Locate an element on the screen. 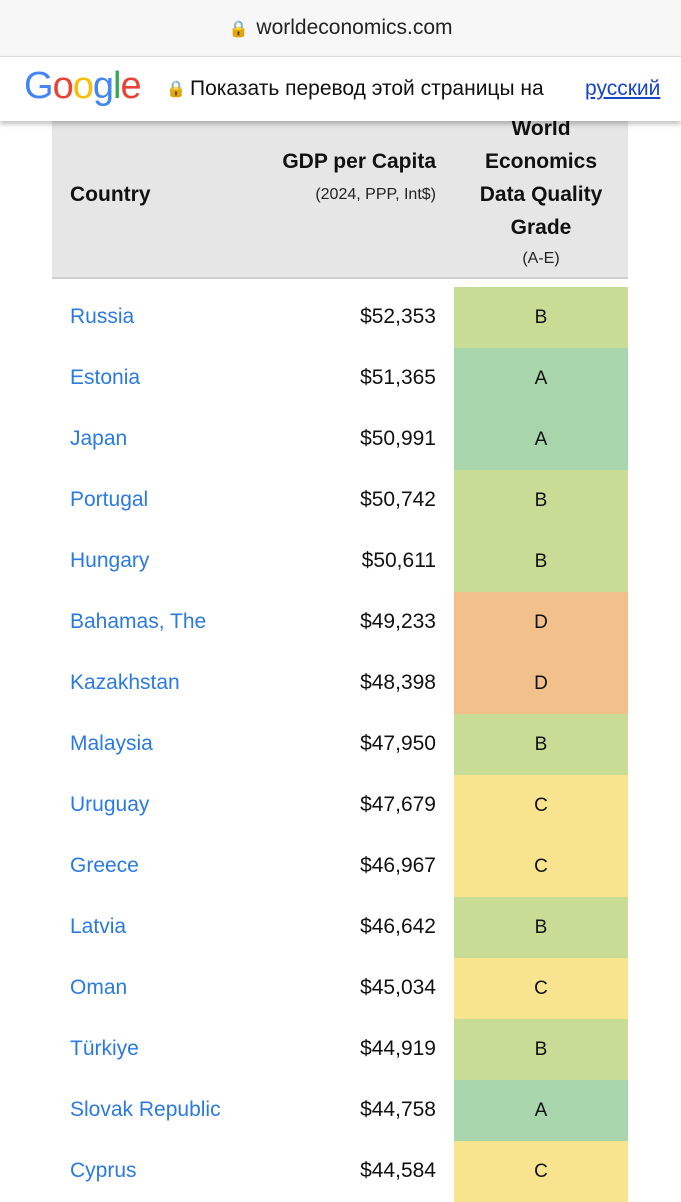  gdp-value: $47,679 is located at coordinates (398, 804).